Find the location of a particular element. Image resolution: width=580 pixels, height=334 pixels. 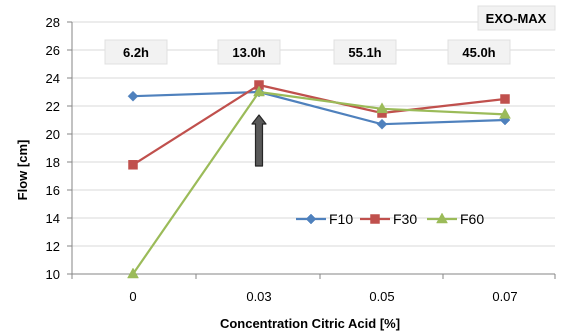

y-tick-label: 10 is located at coordinates (53, 274).